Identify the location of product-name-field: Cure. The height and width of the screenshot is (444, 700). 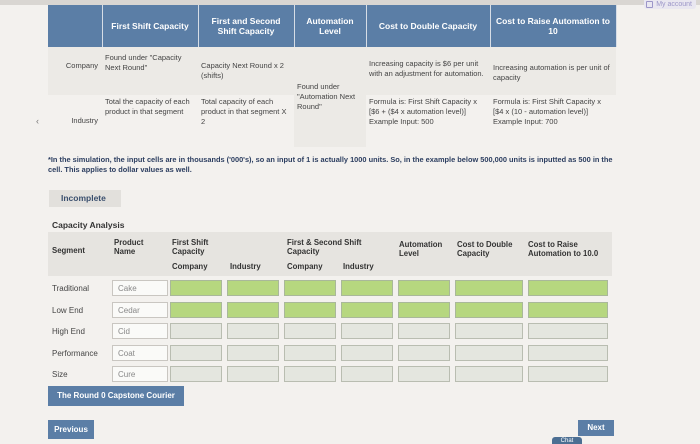
(140, 374).